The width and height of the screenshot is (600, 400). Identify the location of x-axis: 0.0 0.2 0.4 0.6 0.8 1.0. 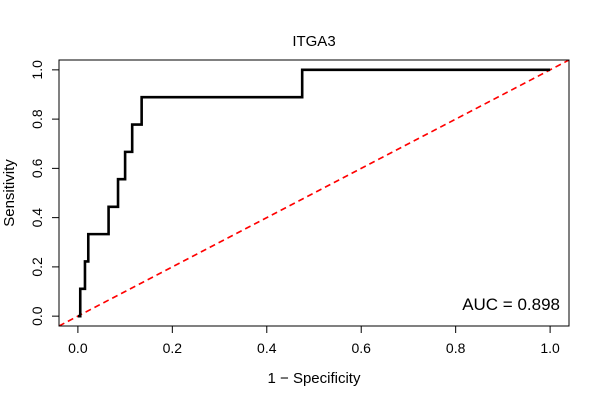
(314, 341).